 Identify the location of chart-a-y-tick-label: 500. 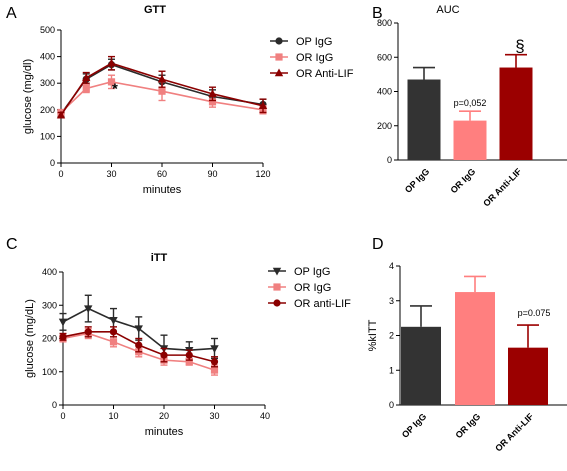
(47, 30).